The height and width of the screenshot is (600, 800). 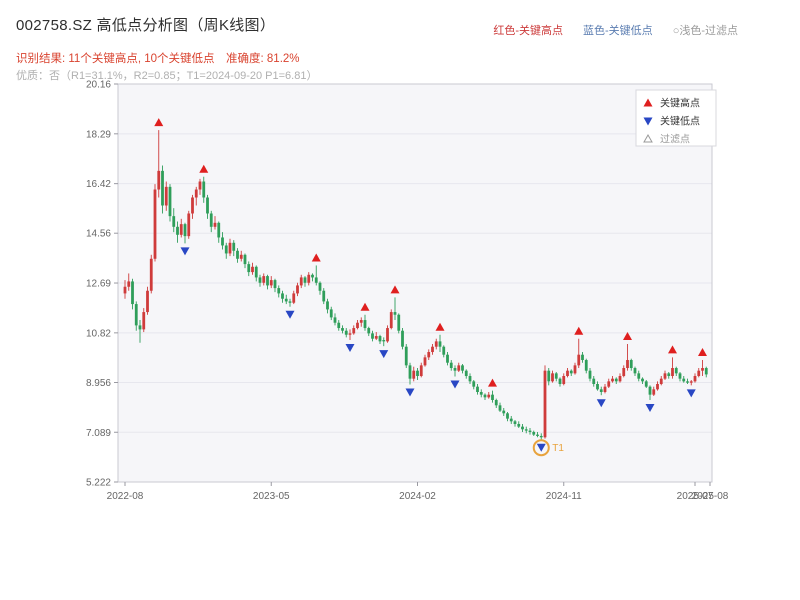 What do you see at coordinates (98, 333) in the screenshot?
I see `svg-text: 10.82` at bounding box center [98, 333].